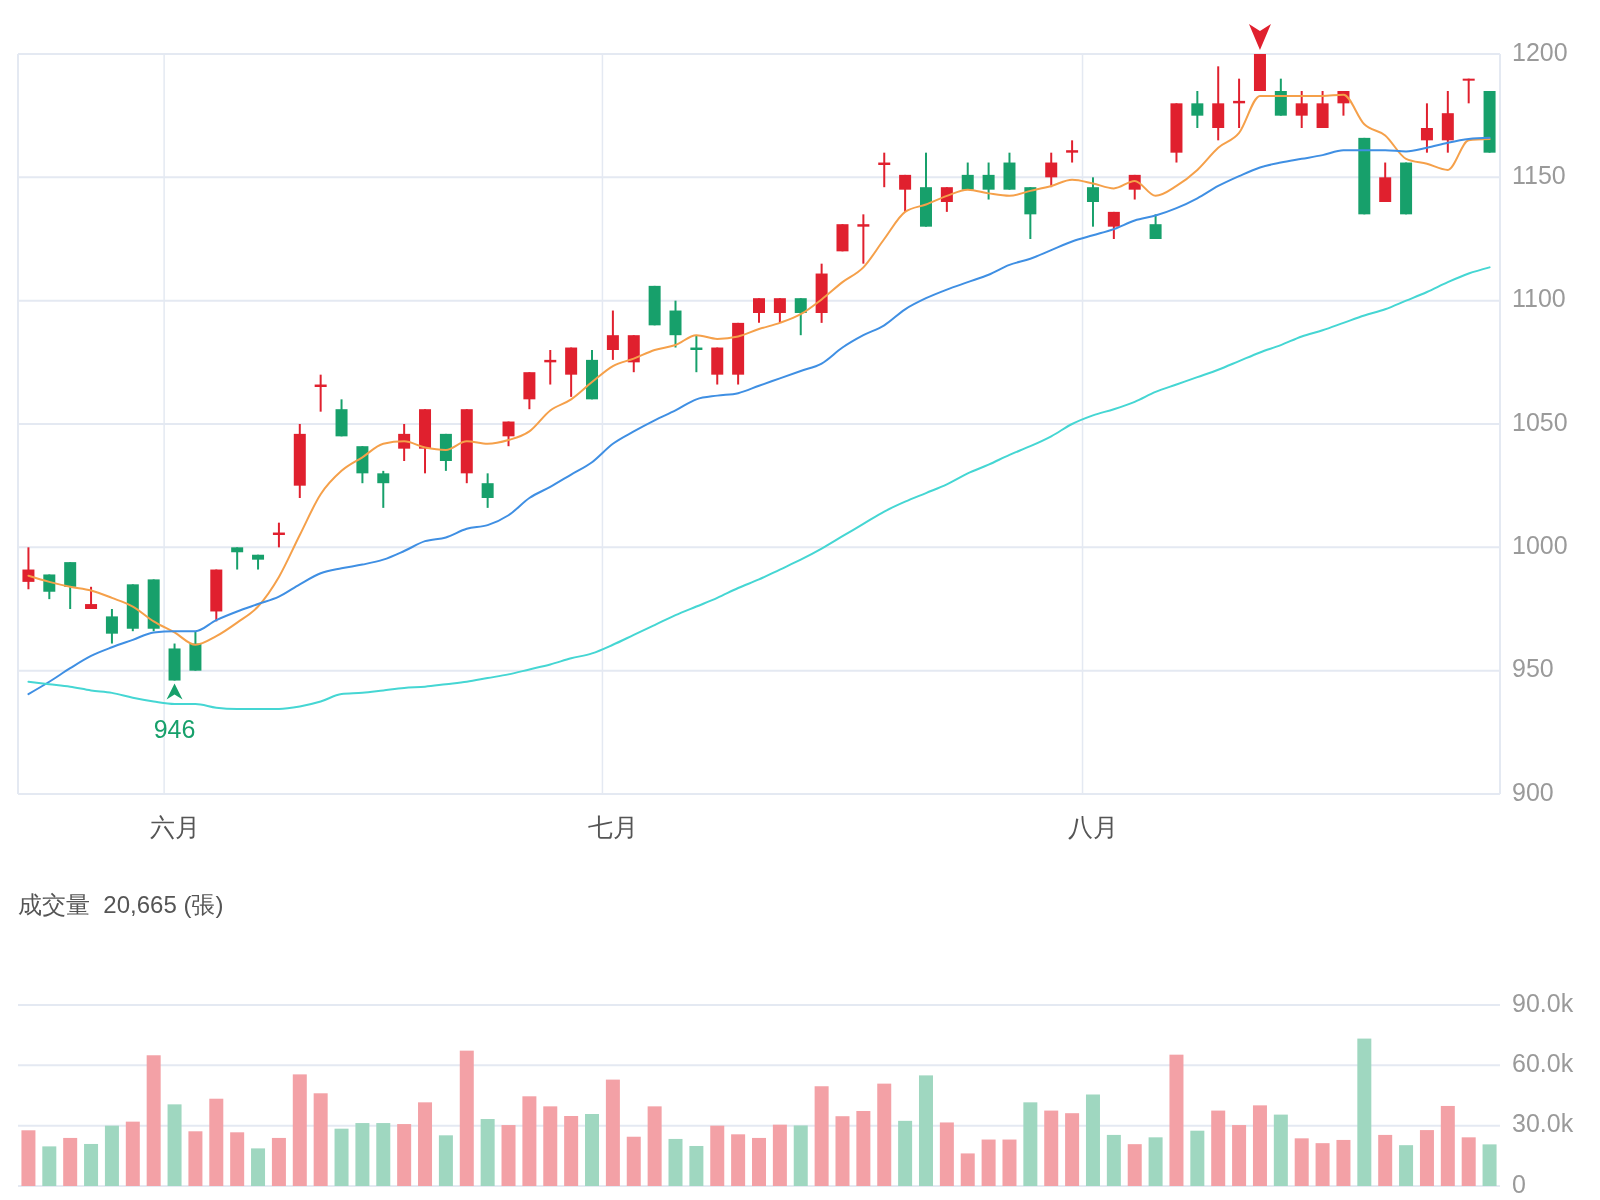  I want to click on chart-title: 成交量 20,665 (張), so click(121, 904).